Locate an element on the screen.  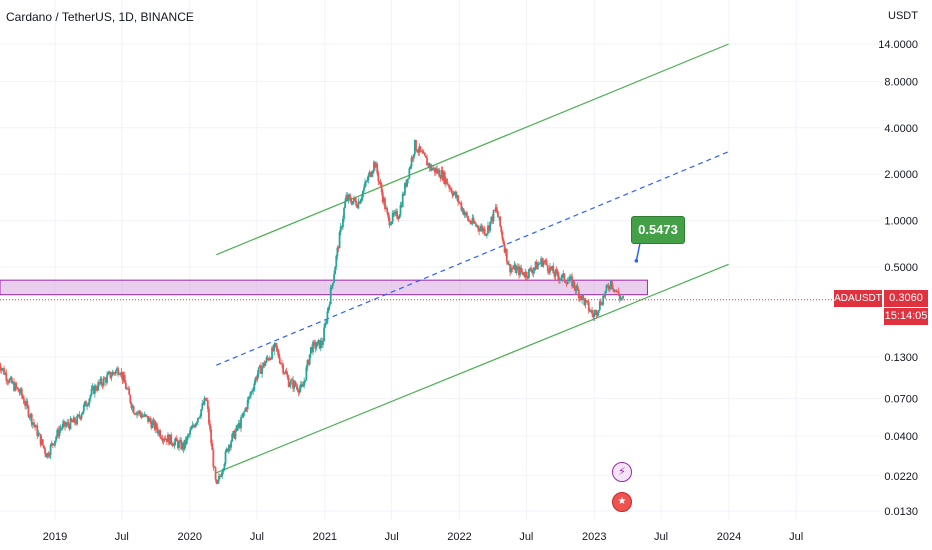
time-axis-label: Jul is located at coordinates (257, 537).